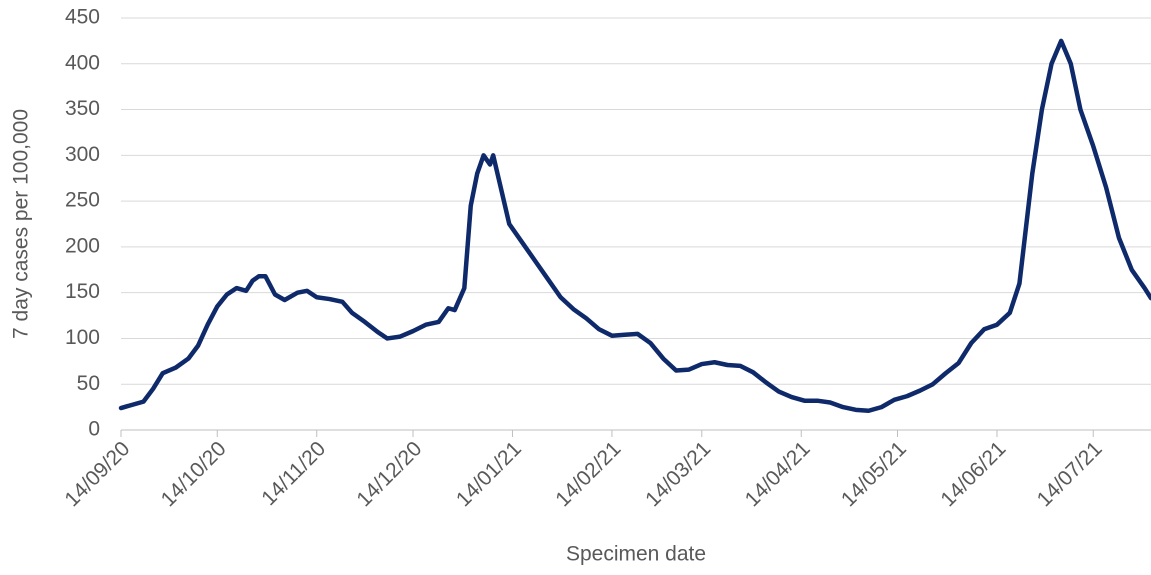  What do you see at coordinates (94, 429) in the screenshot?
I see `y-tick-label: 0` at bounding box center [94, 429].